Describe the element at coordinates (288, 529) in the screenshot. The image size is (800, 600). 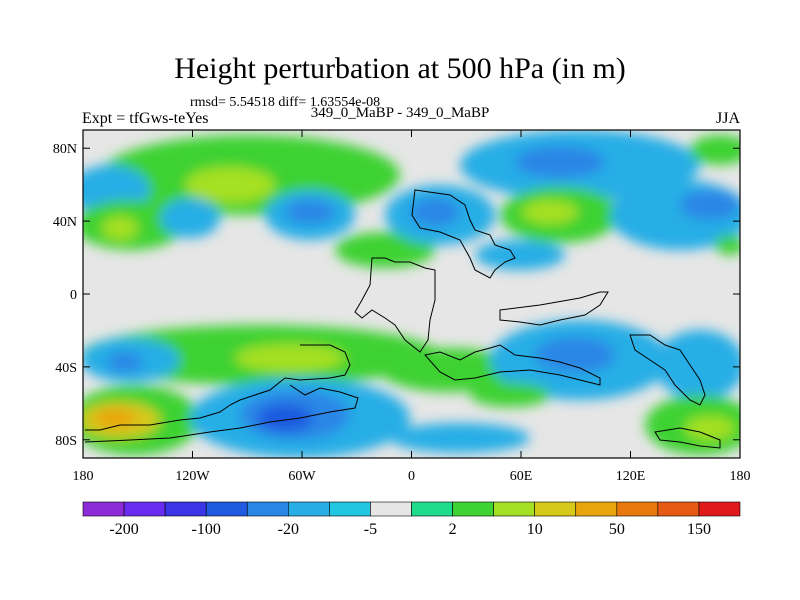
I see `colorbar-label: -20` at that location.